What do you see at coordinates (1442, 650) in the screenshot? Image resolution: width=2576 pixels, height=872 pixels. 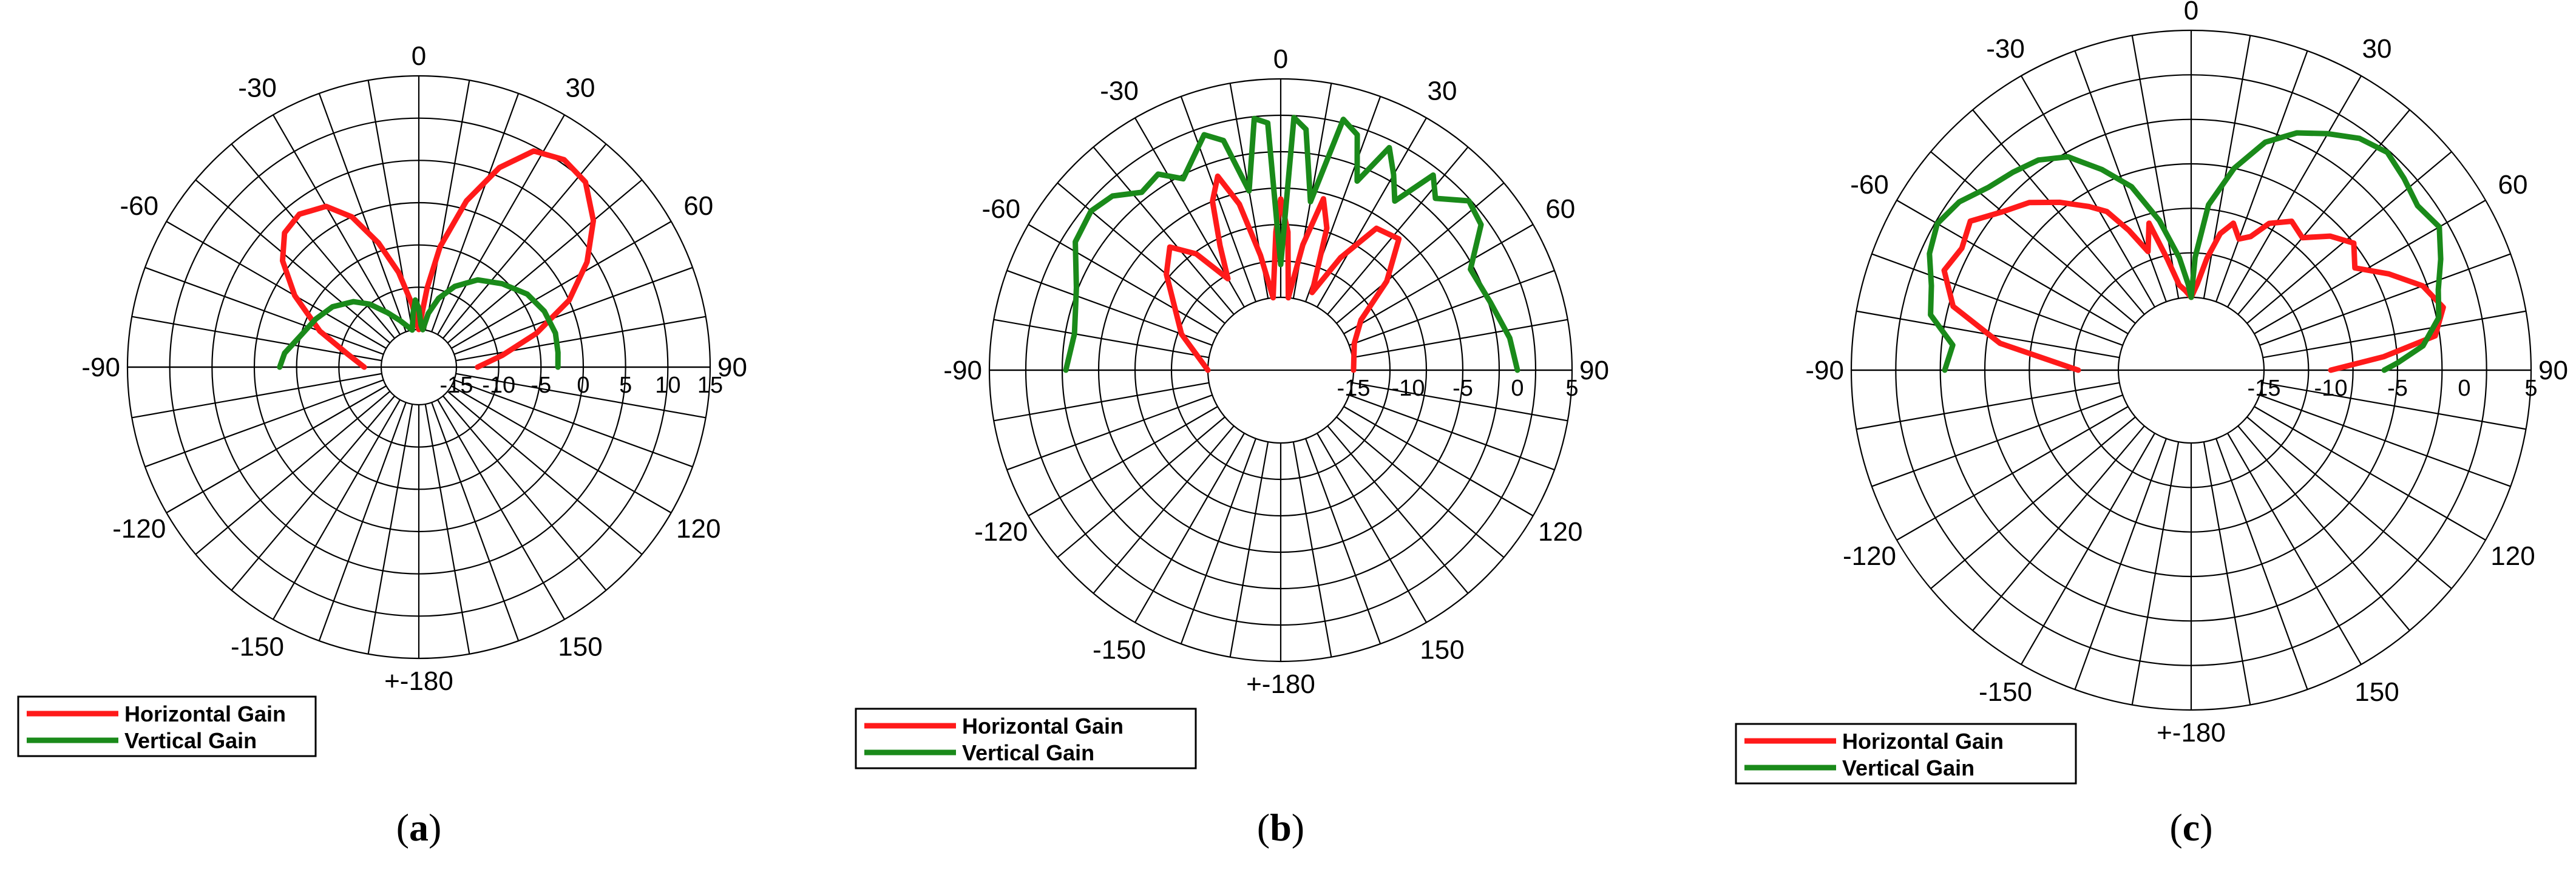 I see `angle-tick-label: 150` at bounding box center [1442, 650].